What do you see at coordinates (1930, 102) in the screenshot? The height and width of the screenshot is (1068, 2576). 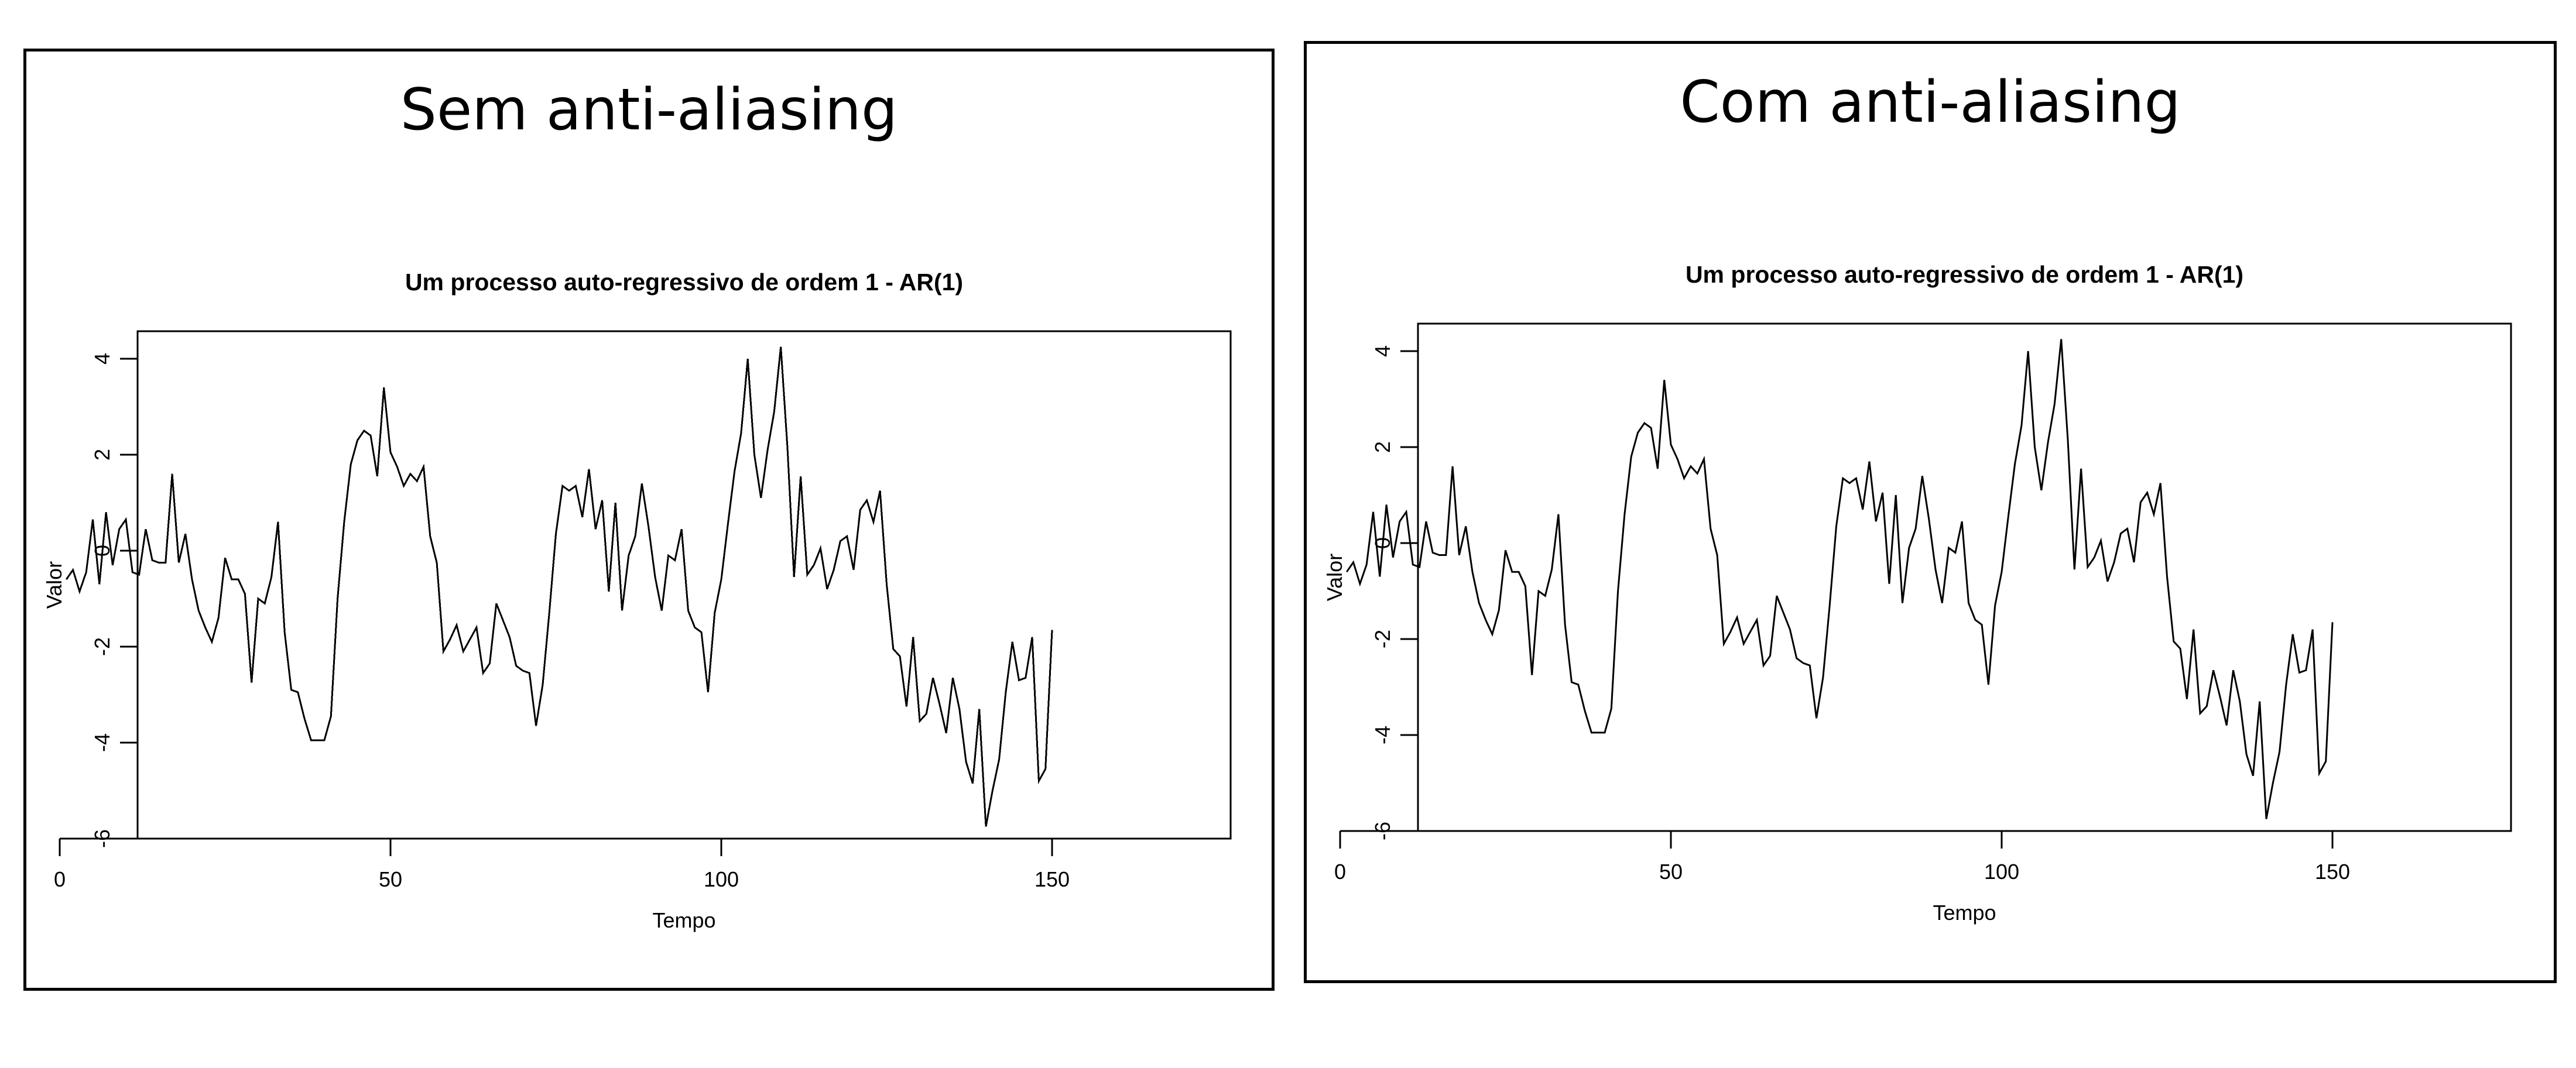 I see `panel-title: Com anti-aliasing` at bounding box center [1930, 102].